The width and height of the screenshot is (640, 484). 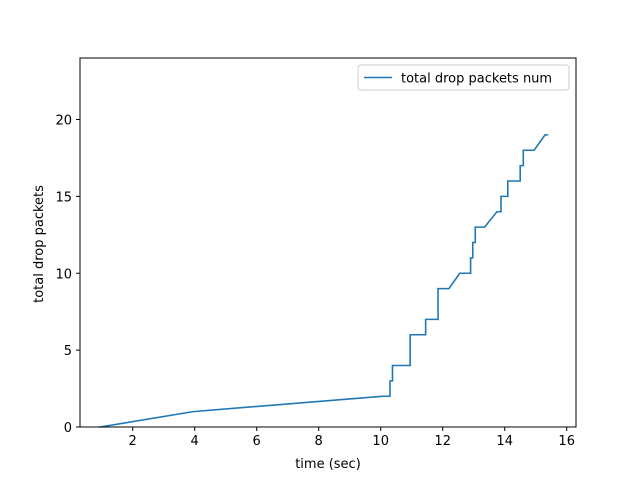 I want to click on legend-label: total drop packets num, so click(x=476, y=79).